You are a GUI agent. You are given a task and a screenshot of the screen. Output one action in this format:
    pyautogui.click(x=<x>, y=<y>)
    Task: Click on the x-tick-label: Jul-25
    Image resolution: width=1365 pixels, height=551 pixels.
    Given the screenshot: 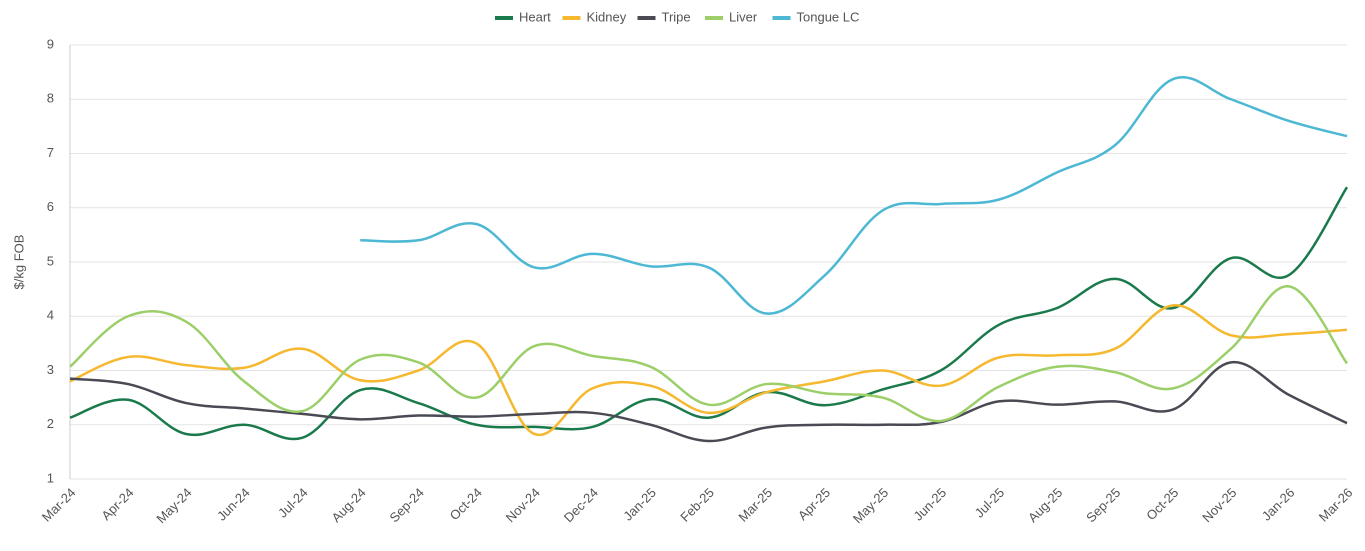 What is the action you would take?
    pyautogui.click(x=990, y=503)
    